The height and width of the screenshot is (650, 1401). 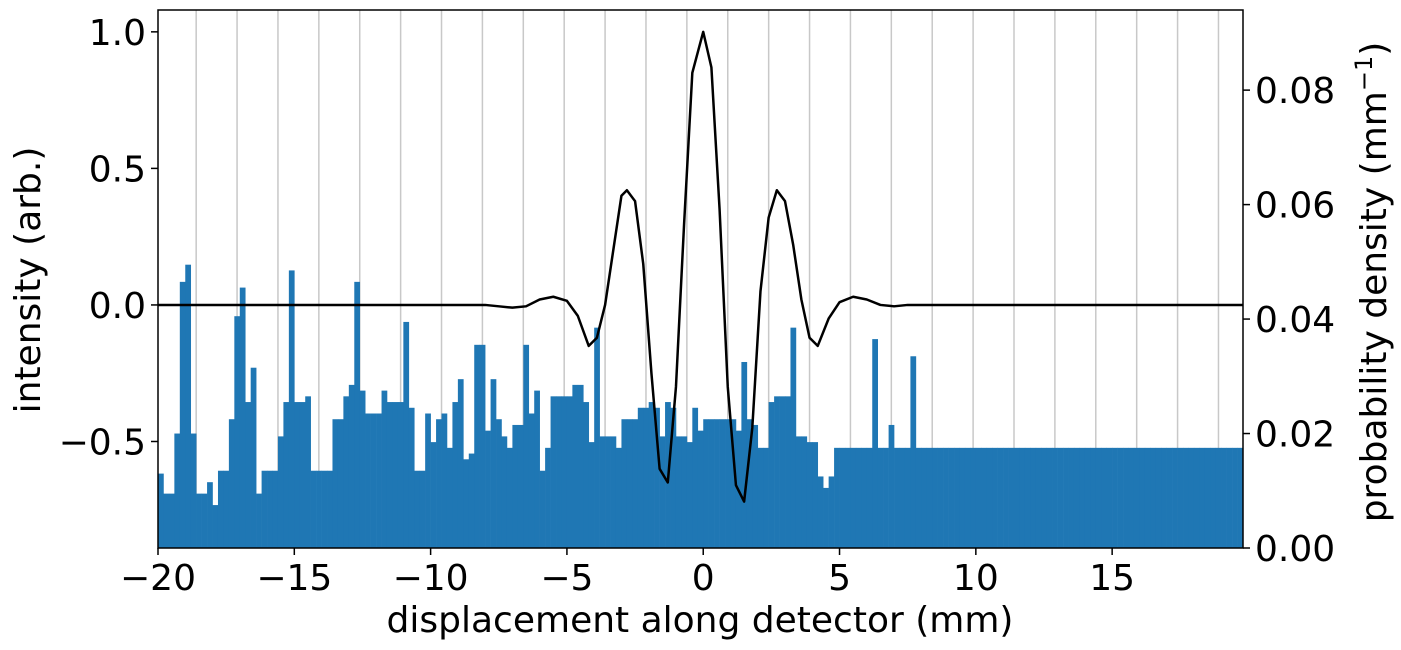 What do you see at coordinates (1295, 206) in the screenshot?
I see `y-right-tick-label-3: 0.06` at bounding box center [1295, 206].